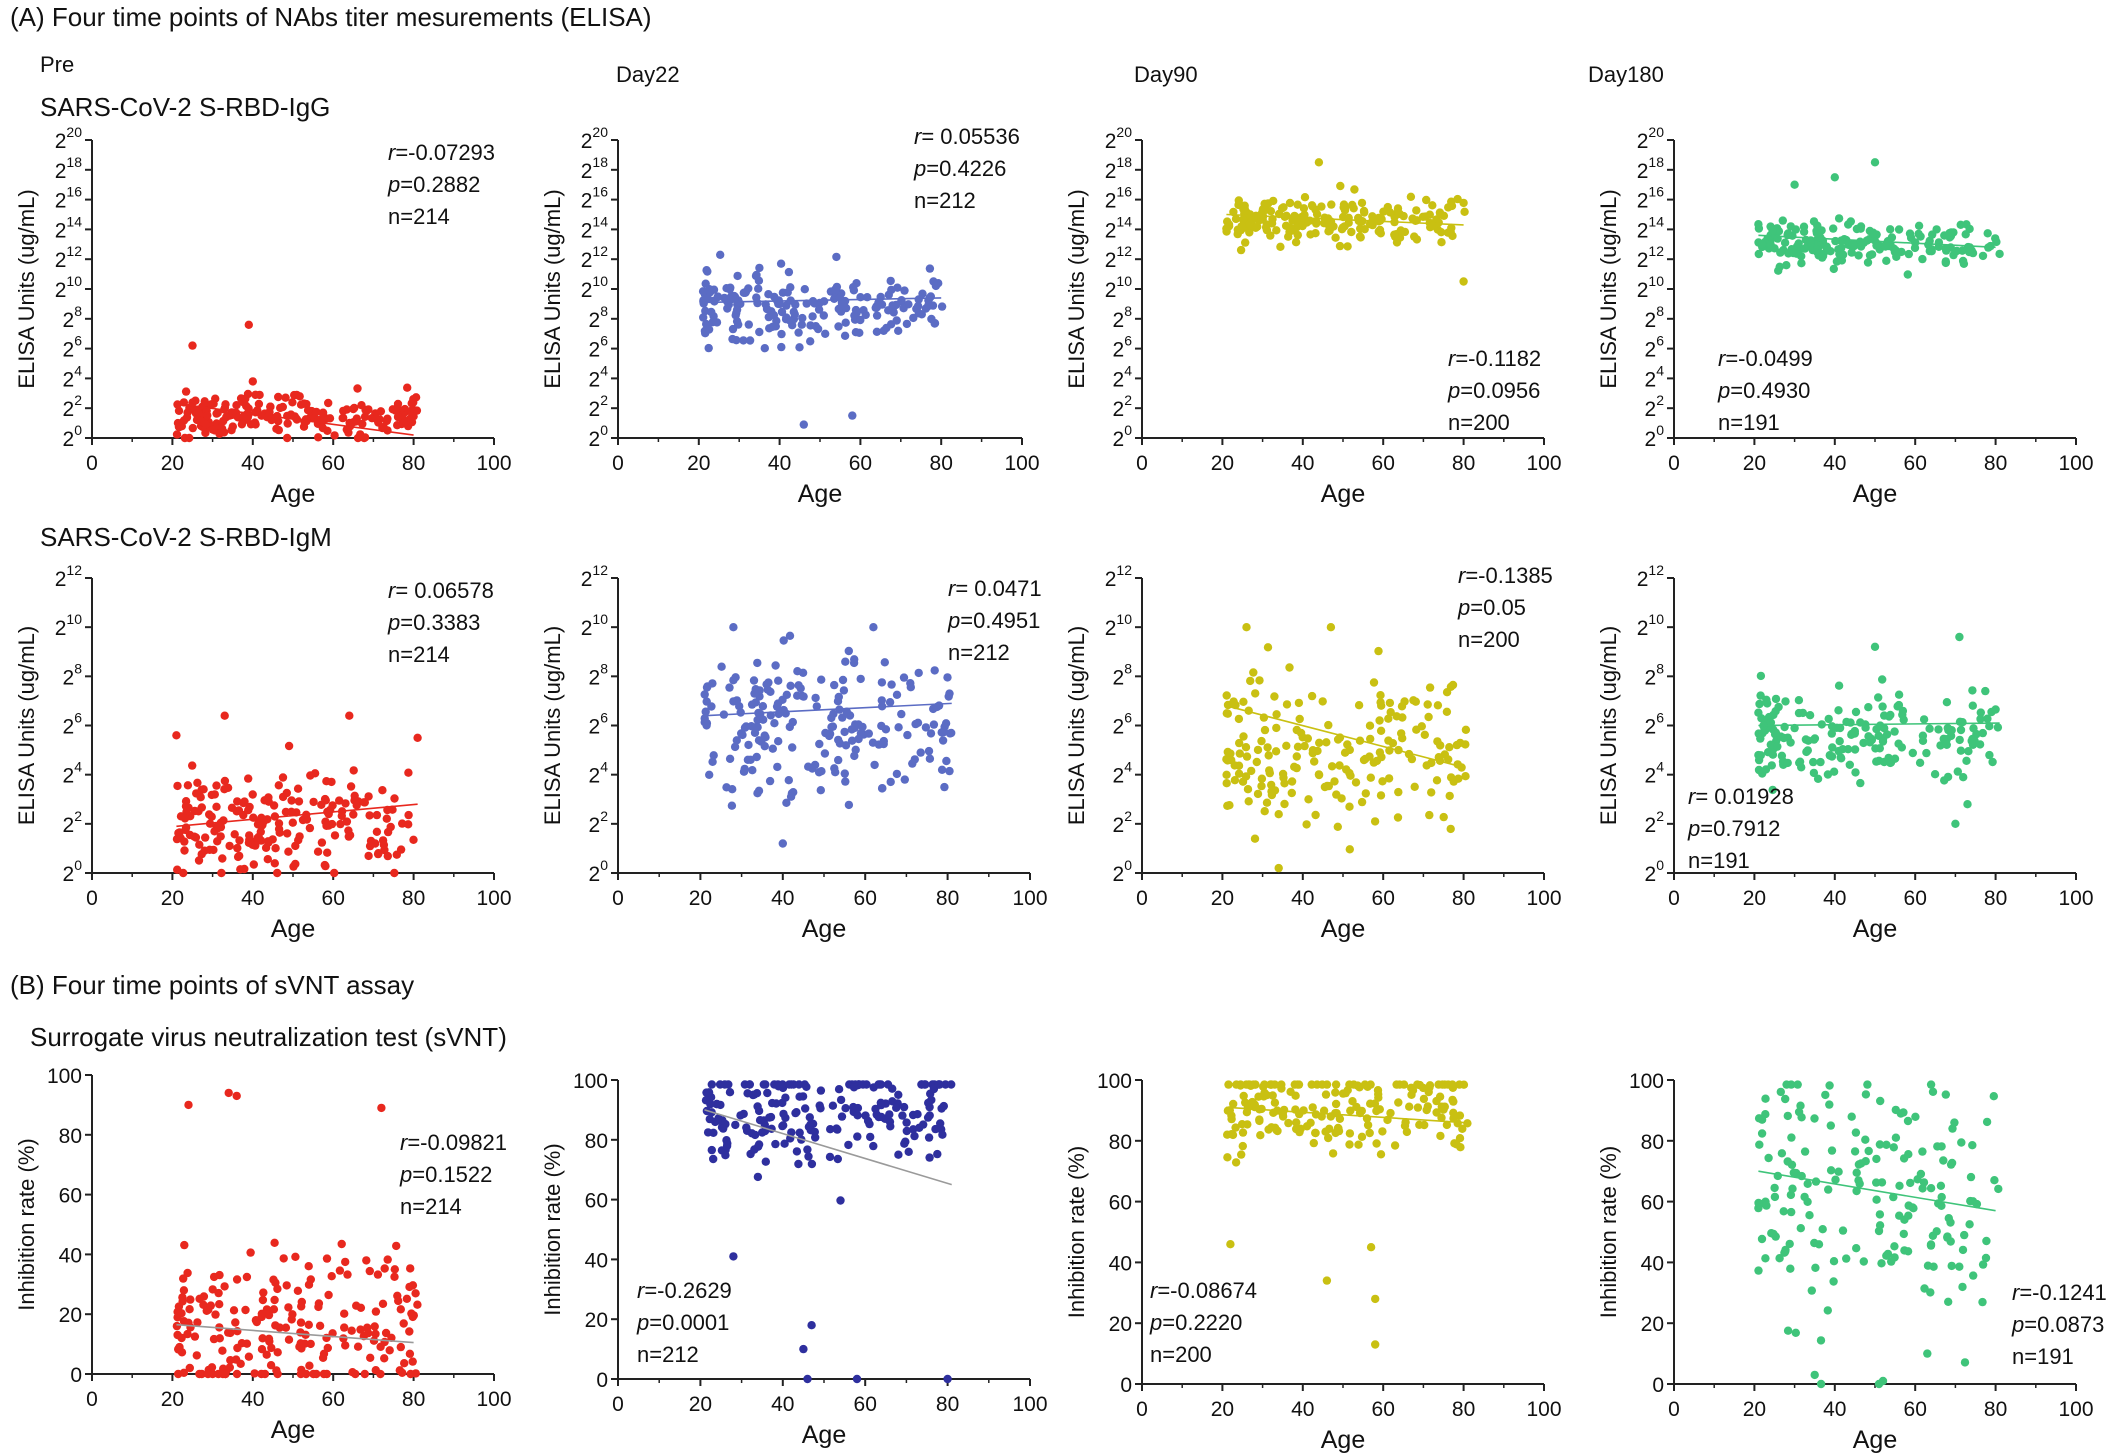 The image size is (2128, 1454). What do you see at coordinates (782, 898) in the screenshot?
I see `x-tick-label: 40` at bounding box center [782, 898].